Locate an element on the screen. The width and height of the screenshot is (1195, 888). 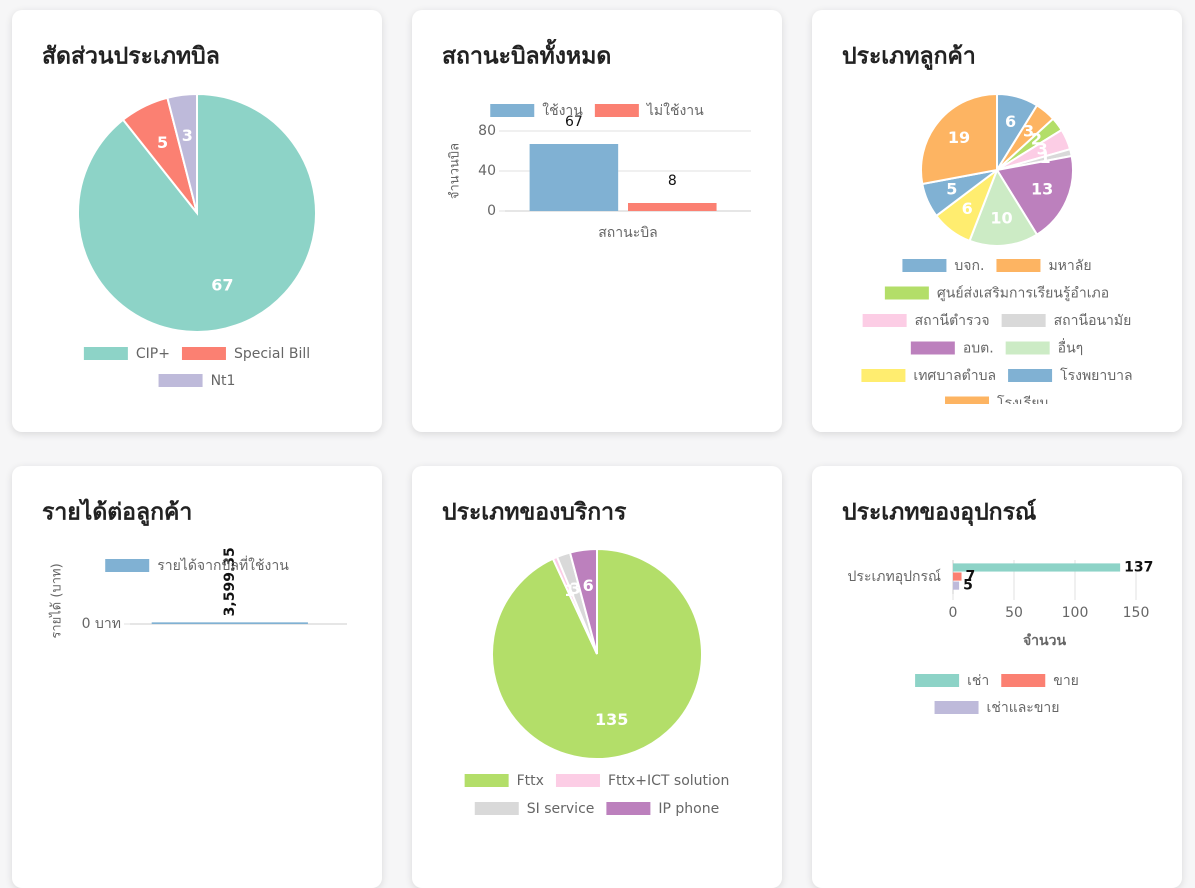
x-axis-title: จำนวน is located at coordinates (1044, 641).